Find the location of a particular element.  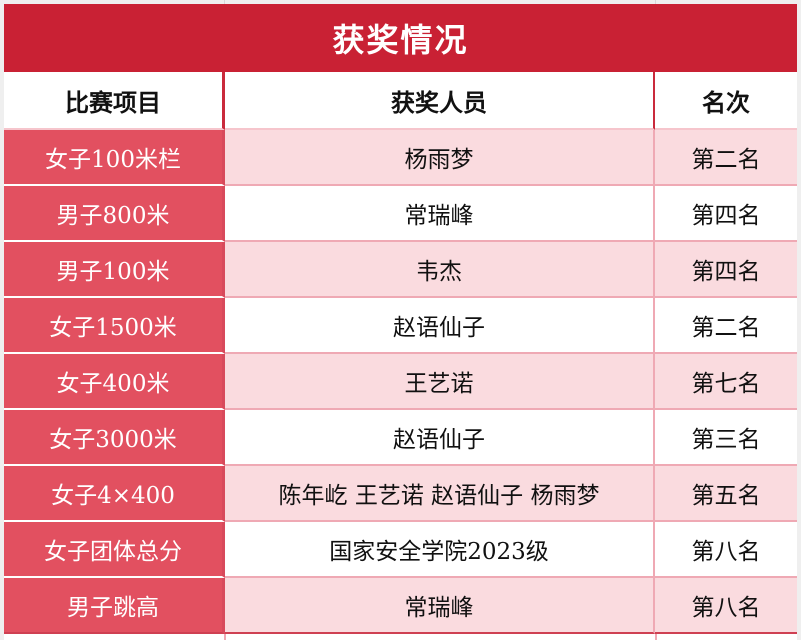

event-label: 女子1500米 is located at coordinates (113, 328).